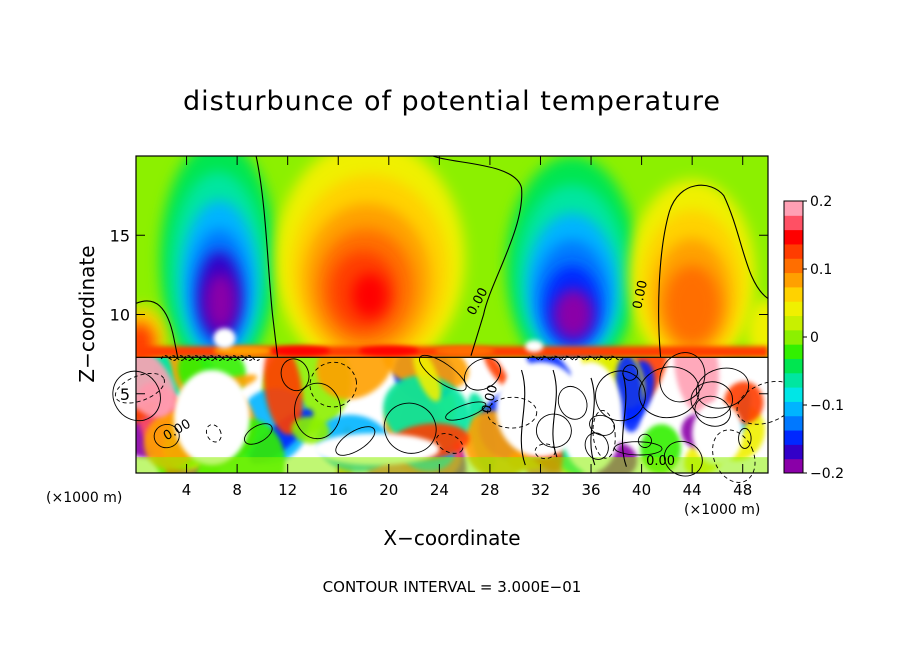 This screenshot has height=654, width=904. I want to click on colorbar-tick-label: 0, so click(814, 338).